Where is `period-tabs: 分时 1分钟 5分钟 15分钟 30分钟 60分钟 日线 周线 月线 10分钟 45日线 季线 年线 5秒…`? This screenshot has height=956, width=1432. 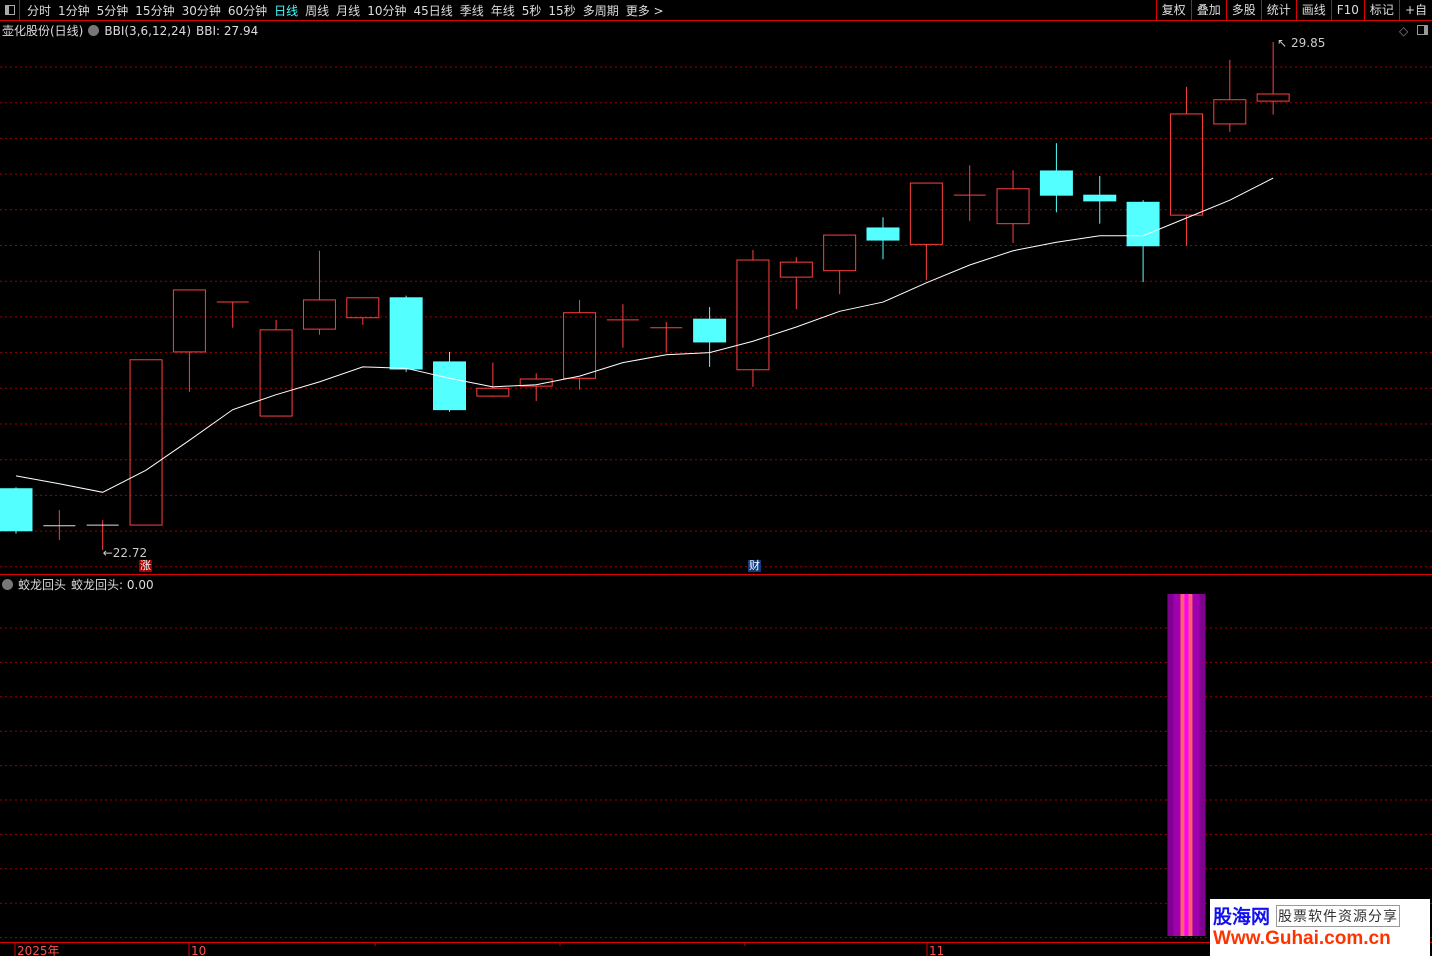 period-tabs: 分时 1分钟 5分钟 15分钟 30分钟 60分钟 日线 周线 月线 10分钟 45日线 季线 年线 5秒… is located at coordinates (346, 10).